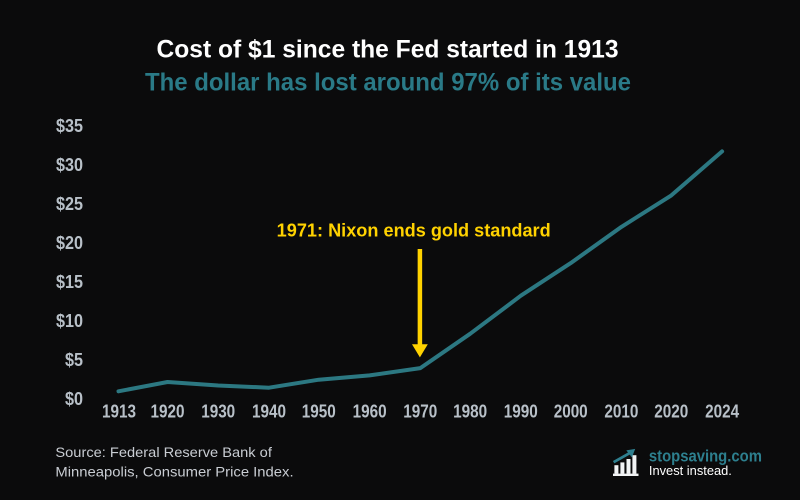 The width and height of the screenshot is (800, 500). Describe the element at coordinates (319, 411) in the screenshot. I see `svg-text: 1950` at that location.